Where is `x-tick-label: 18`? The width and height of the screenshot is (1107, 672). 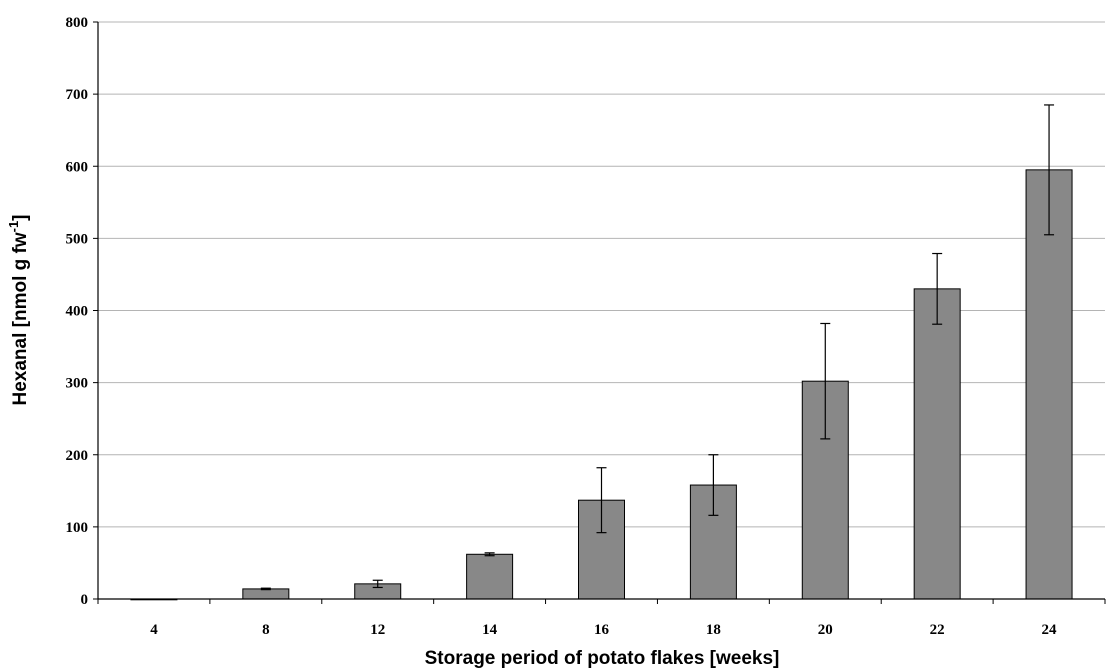 x-tick-label: 18 is located at coordinates (713, 630).